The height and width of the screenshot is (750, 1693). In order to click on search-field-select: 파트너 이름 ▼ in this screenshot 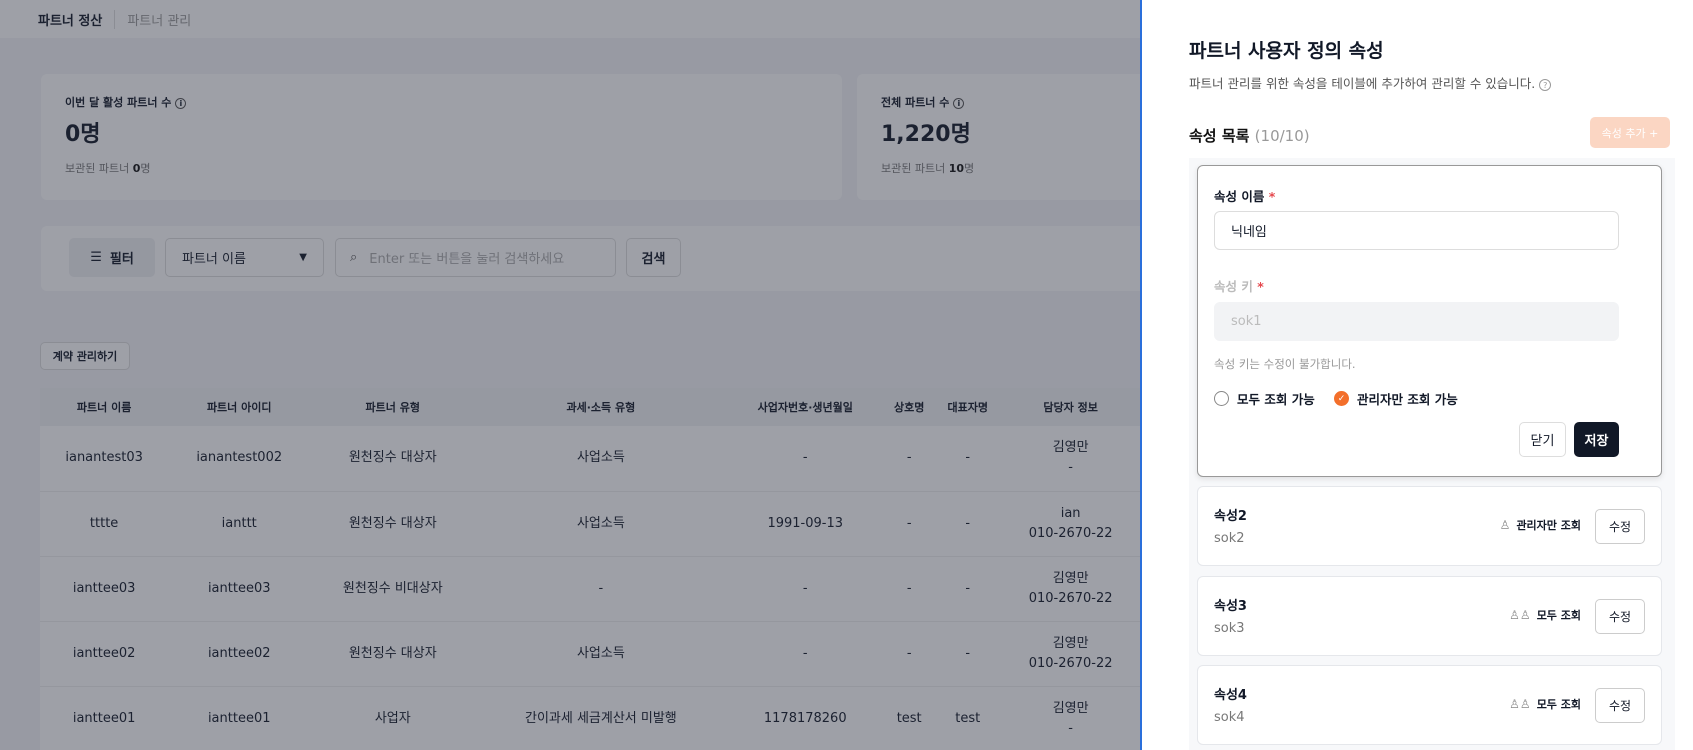, I will do `click(244, 257)`.